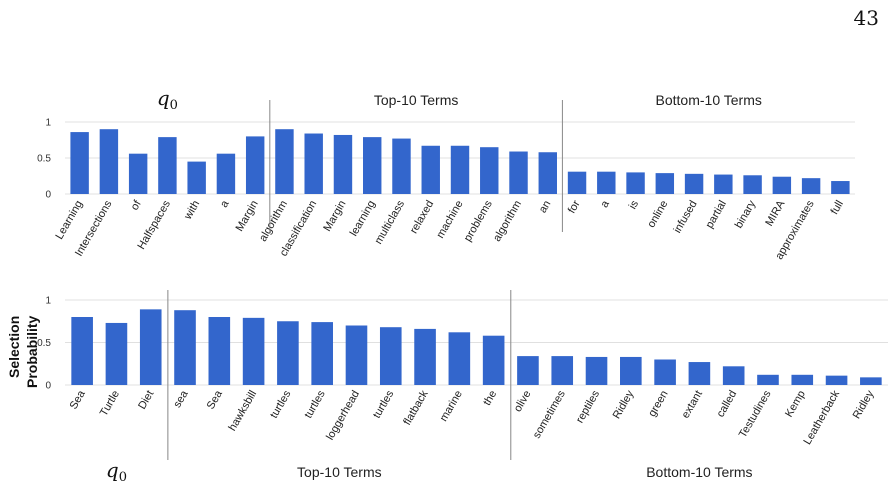 Image resolution: width=895 pixels, height=489 pixels. I want to click on x-tick-label: of, so click(136, 205).